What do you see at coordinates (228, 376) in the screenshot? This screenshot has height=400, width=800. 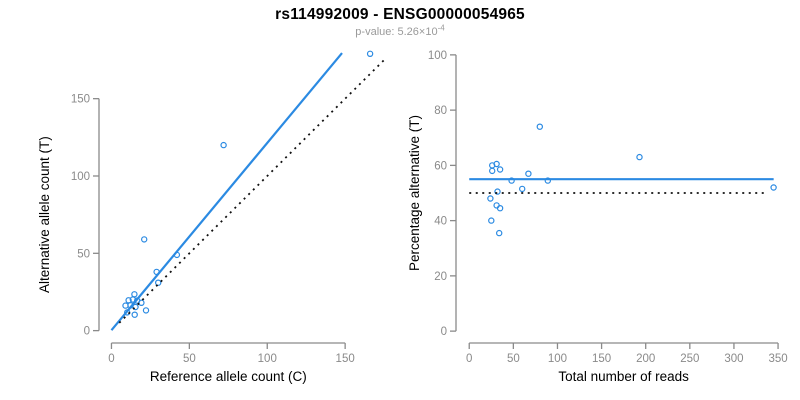 I see `x-axis-title: Reference allele count (C)` at bounding box center [228, 376].